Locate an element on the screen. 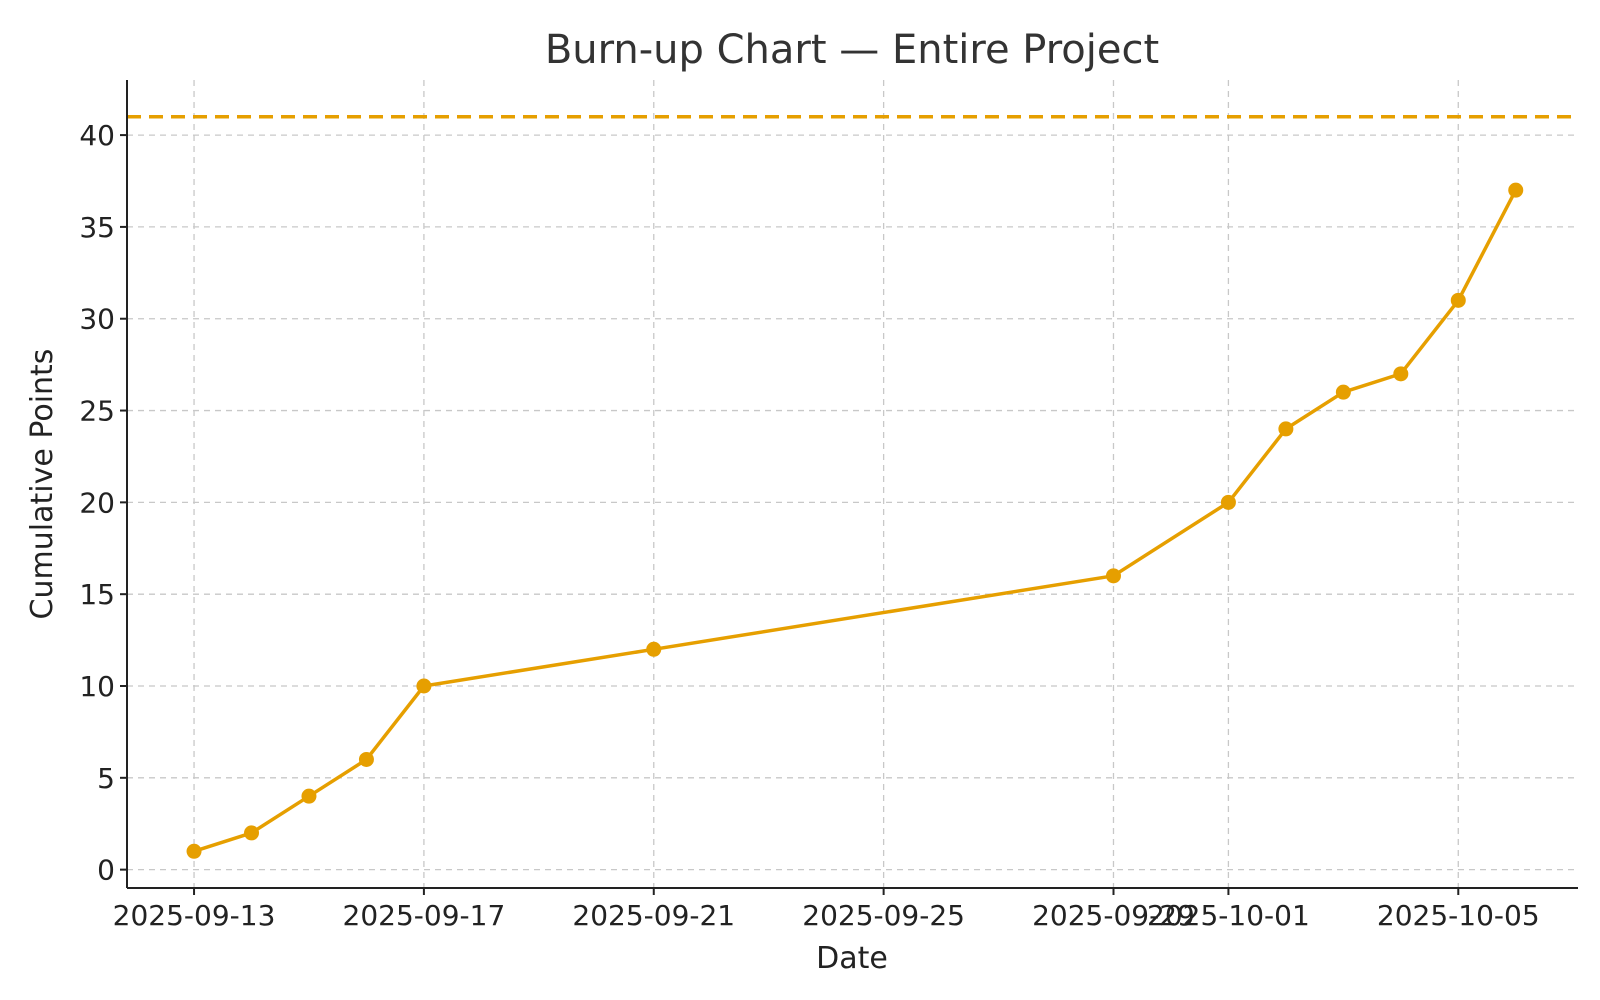 This screenshot has width=1600, height=1000. y-tick-label: 40 is located at coordinates (97, 135).